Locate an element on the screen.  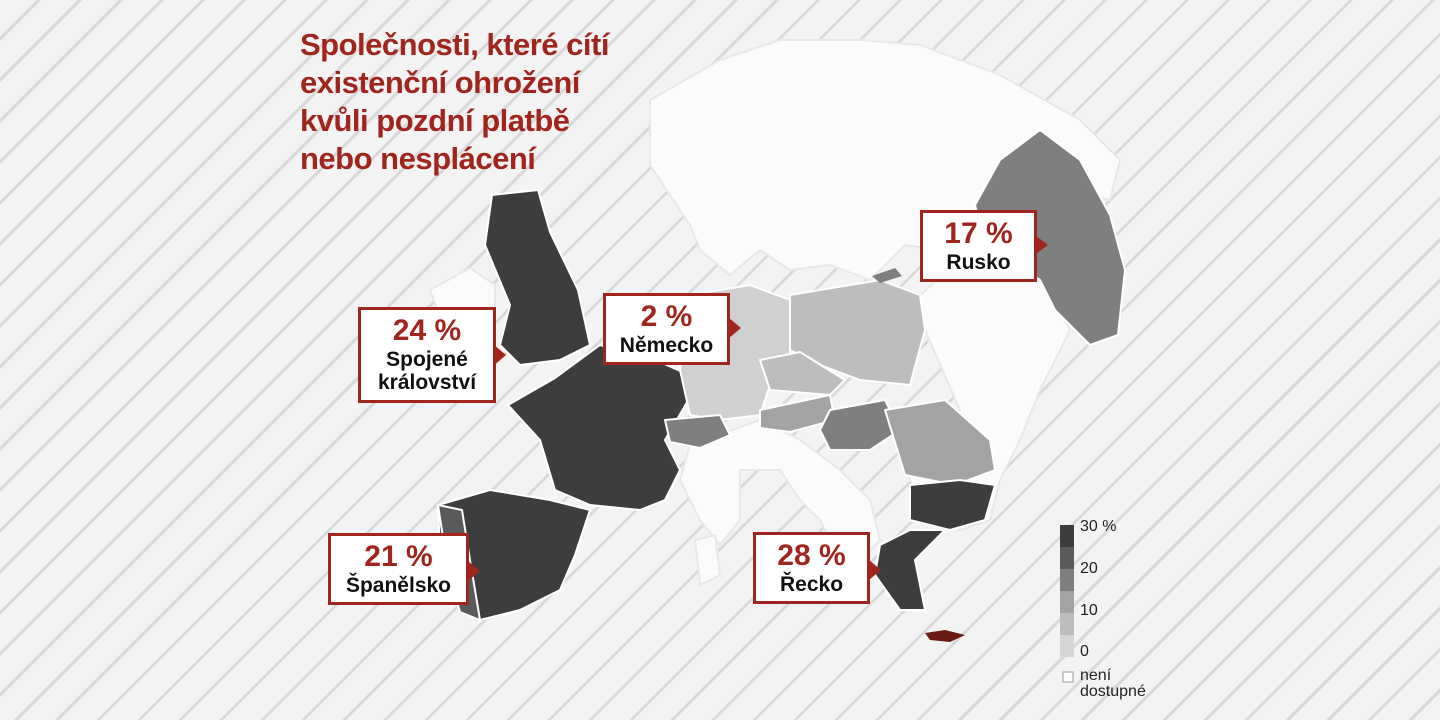
country-romania is located at coordinates (940, 442).